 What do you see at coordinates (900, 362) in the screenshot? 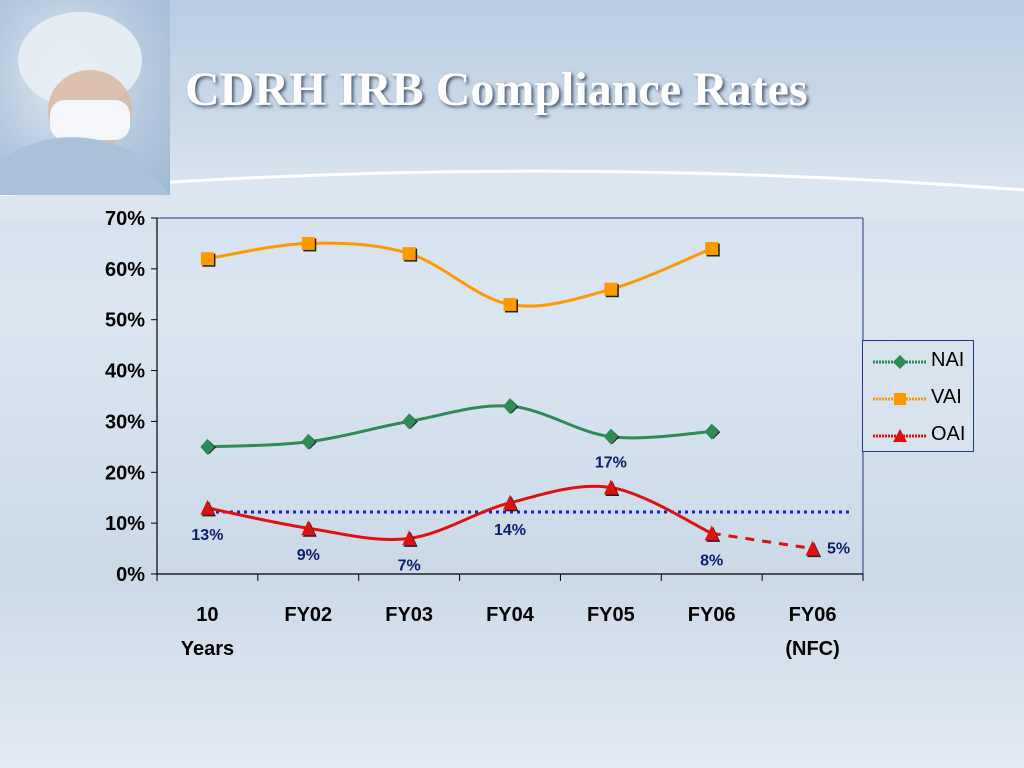
I see `legend-nai-swatch` at bounding box center [900, 362].